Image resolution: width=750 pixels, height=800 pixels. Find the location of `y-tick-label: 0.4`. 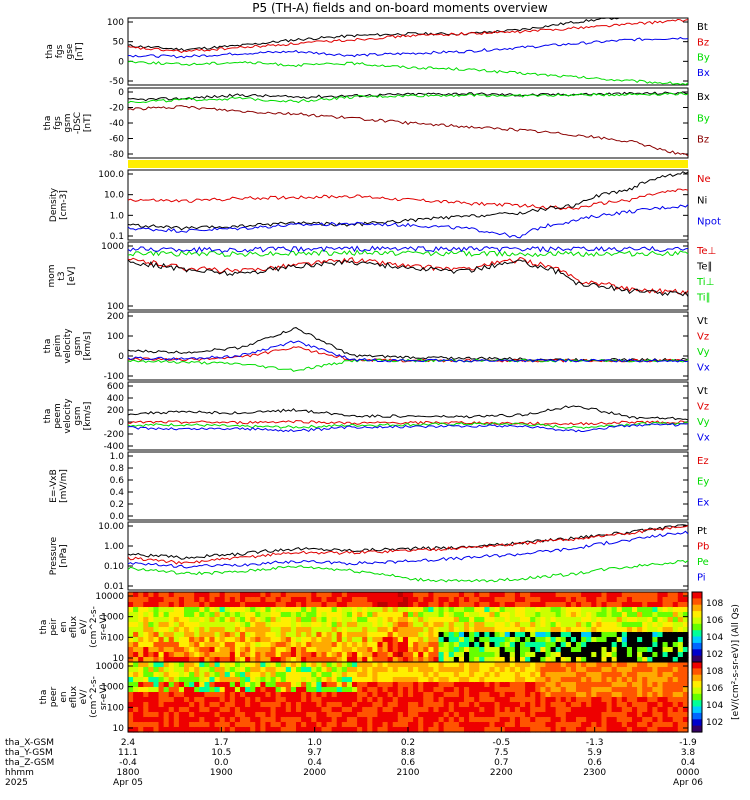

y-tick-label: 0.4 is located at coordinates (117, 493).